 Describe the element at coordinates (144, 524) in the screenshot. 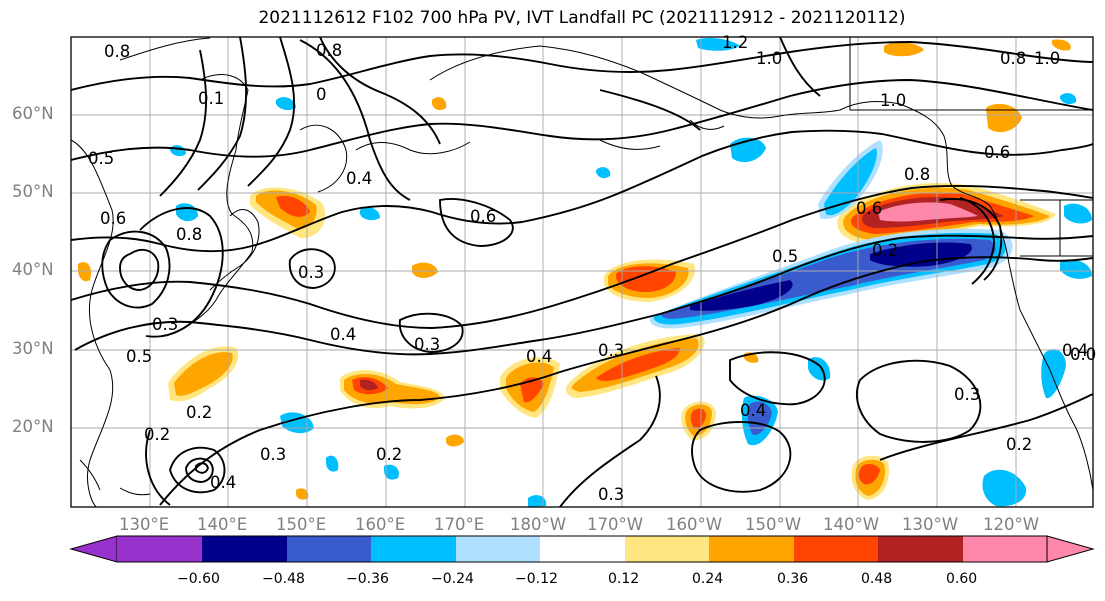

I see `lon-label: 130°E` at that location.